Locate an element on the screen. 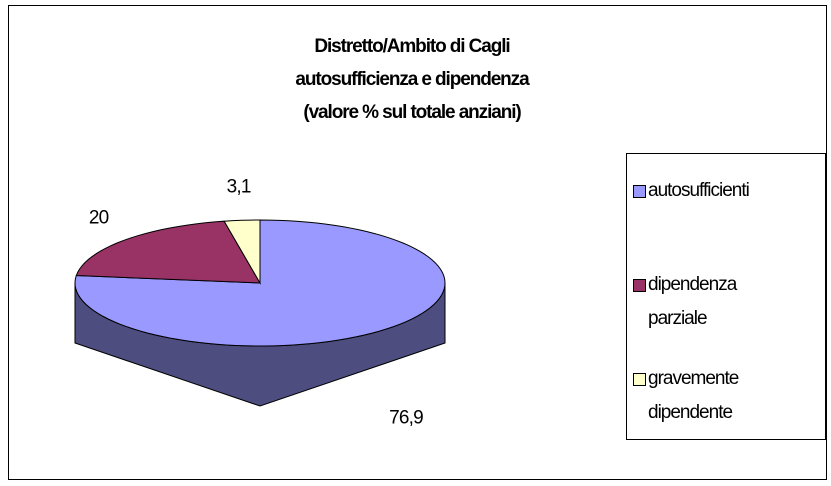  legend-label: dipendenza parziale is located at coordinates (692, 301).